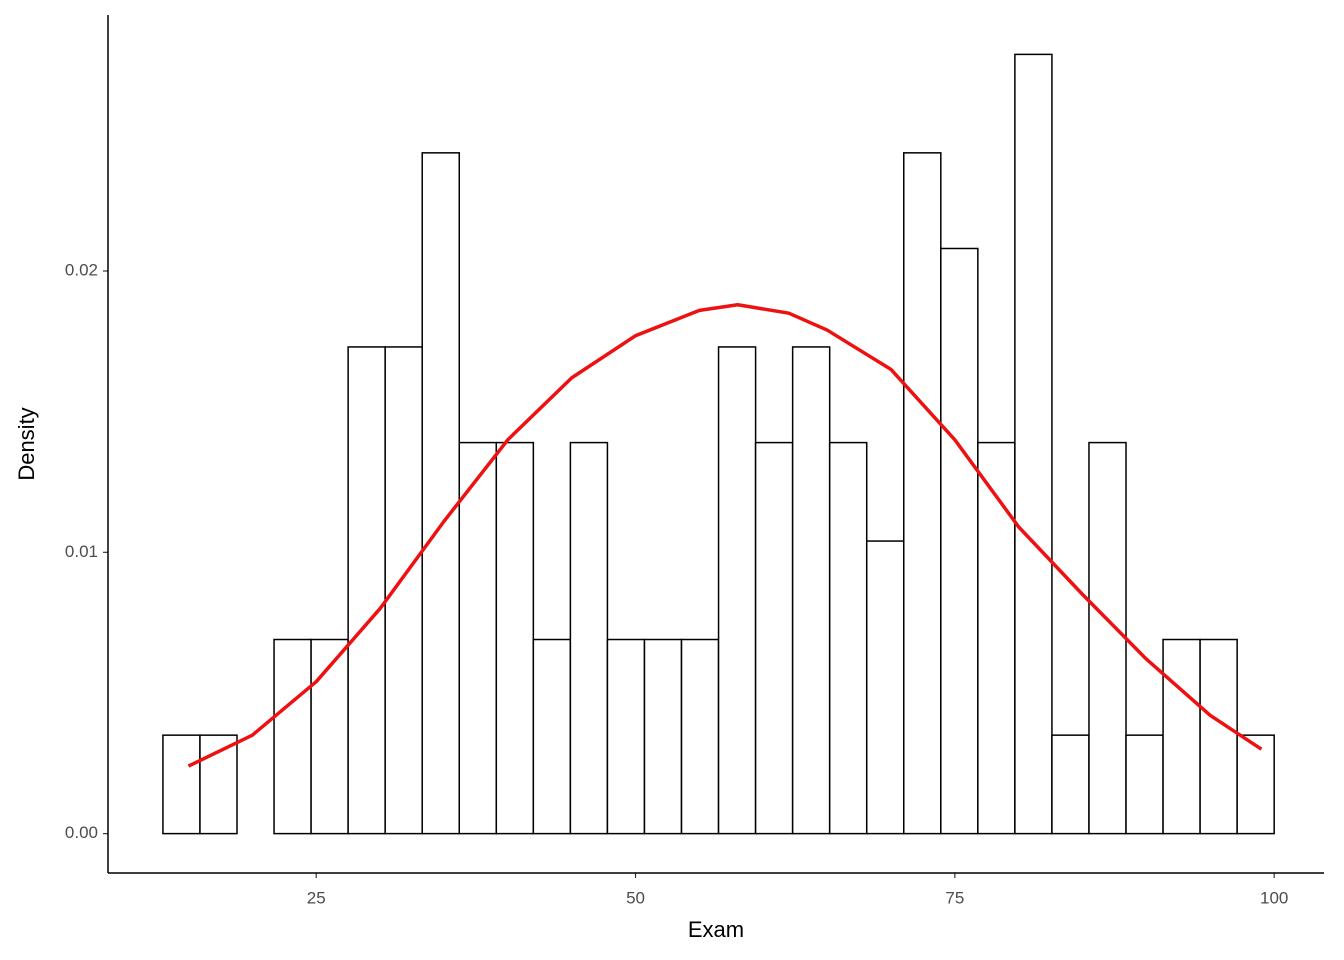 The width and height of the screenshot is (1344, 960). I want to click on y-tick-label: 0.02, so click(81, 269).